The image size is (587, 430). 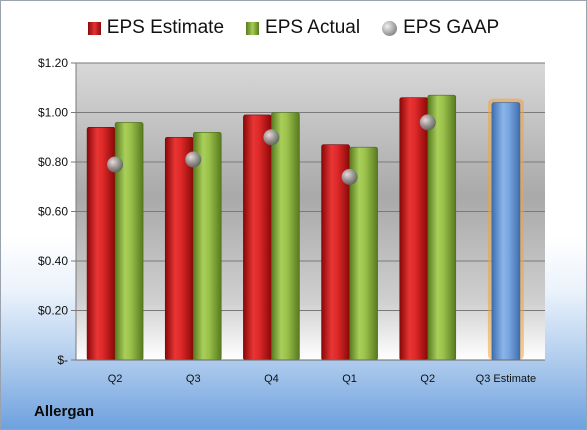 What do you see at coordinates (53, 311) in the screenshot?
I see `y-tick-label: $0.20` at bounding box center [53, 311].